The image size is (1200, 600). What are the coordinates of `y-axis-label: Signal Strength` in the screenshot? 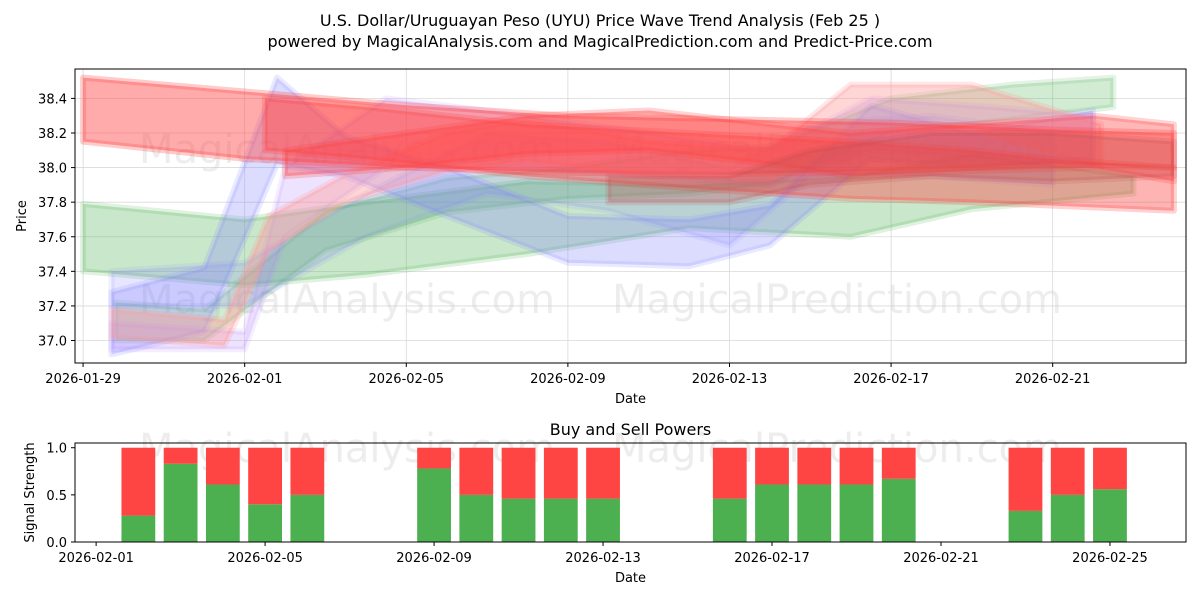 It's located at (30, 492).